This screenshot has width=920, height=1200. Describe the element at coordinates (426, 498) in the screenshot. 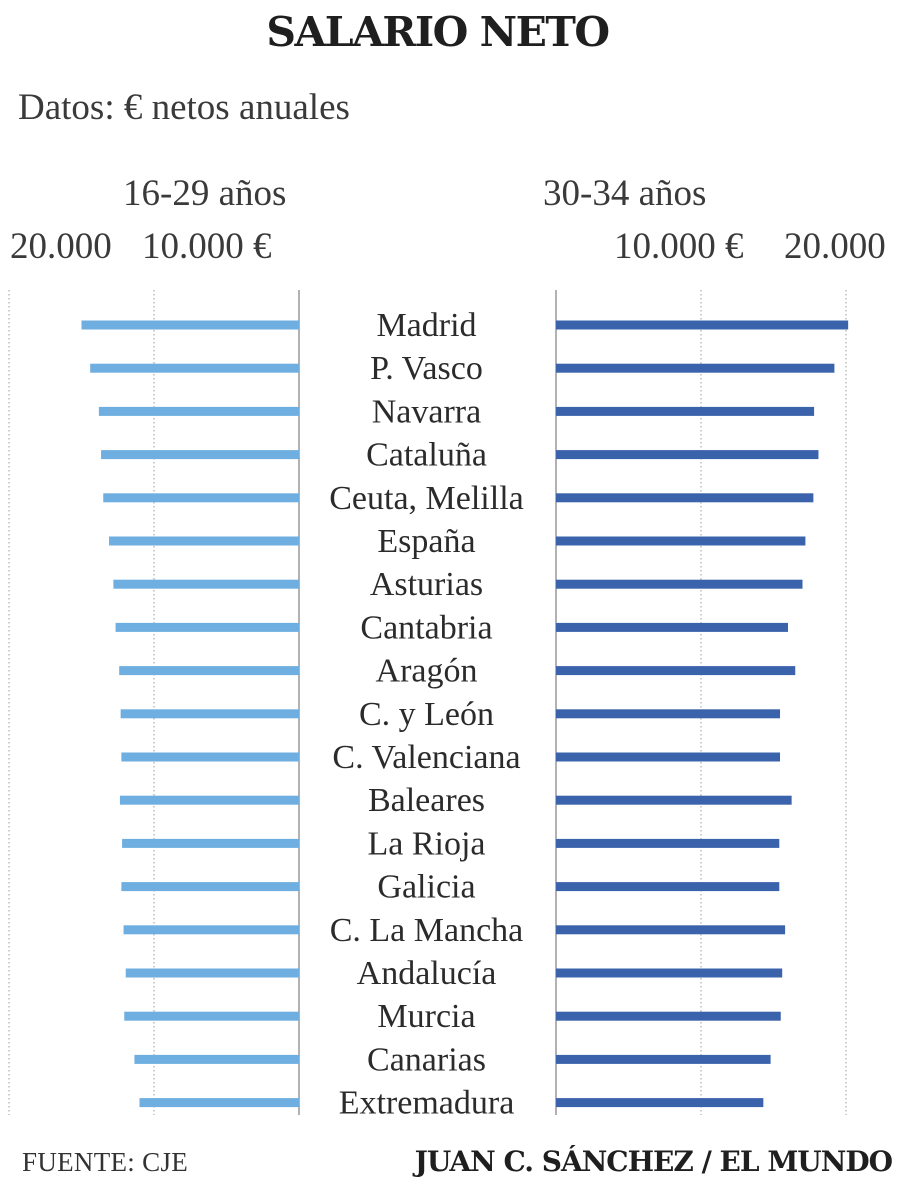

I see `category-label-ceuta-melilla: Ceuta, Melilla` at that location.